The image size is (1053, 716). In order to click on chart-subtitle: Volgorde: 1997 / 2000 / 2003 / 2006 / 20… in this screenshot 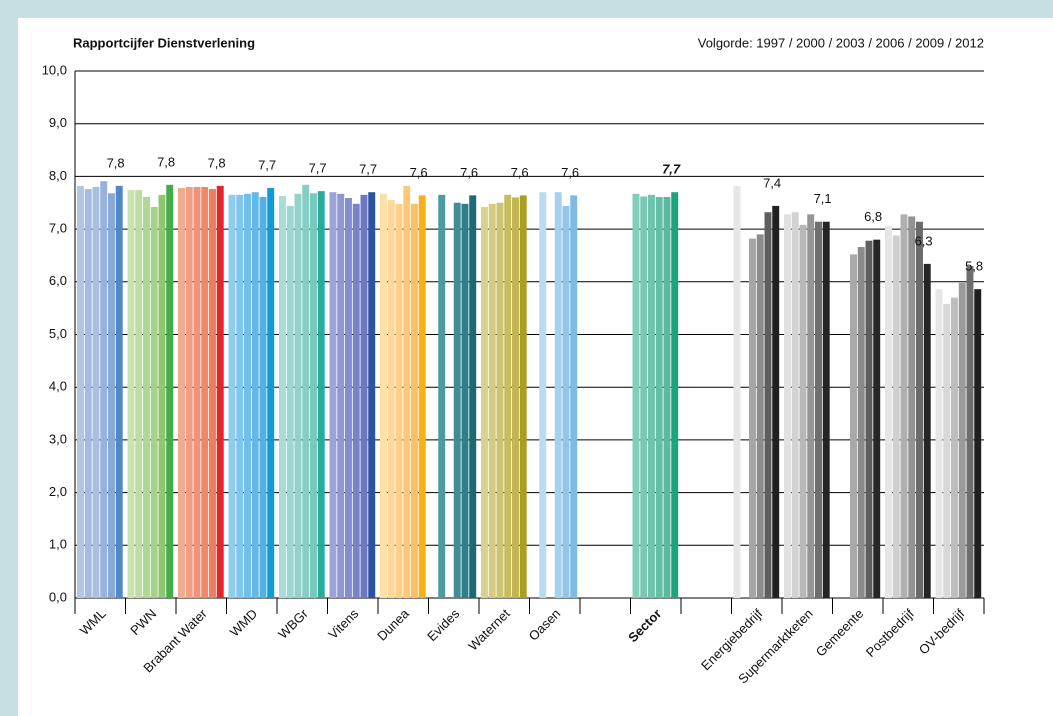, I will do `click(841, 42)`.